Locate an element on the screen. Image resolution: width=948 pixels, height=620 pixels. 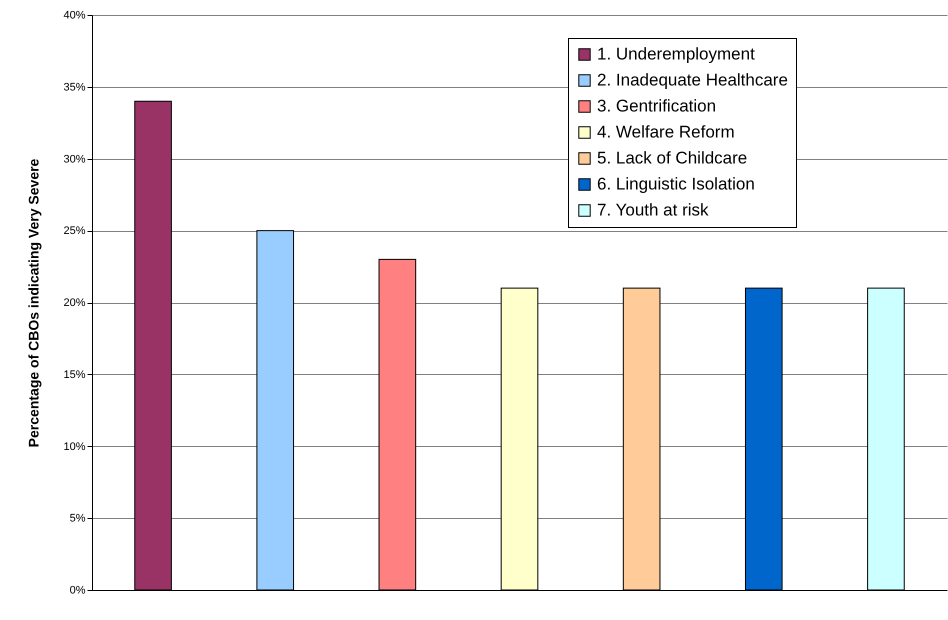
y-tick-label: 35% is located at coordinates (74, 87).